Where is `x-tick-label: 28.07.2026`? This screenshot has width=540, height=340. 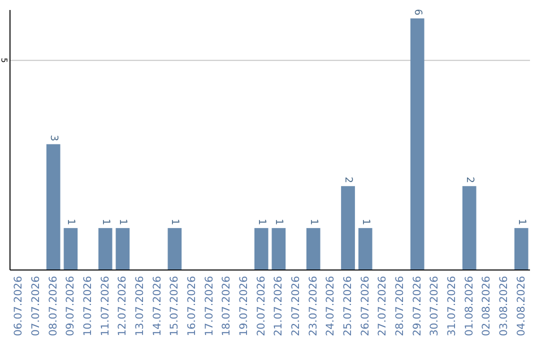 x-tick-label: 28.07.2026 is located at coordinates (400, 306).